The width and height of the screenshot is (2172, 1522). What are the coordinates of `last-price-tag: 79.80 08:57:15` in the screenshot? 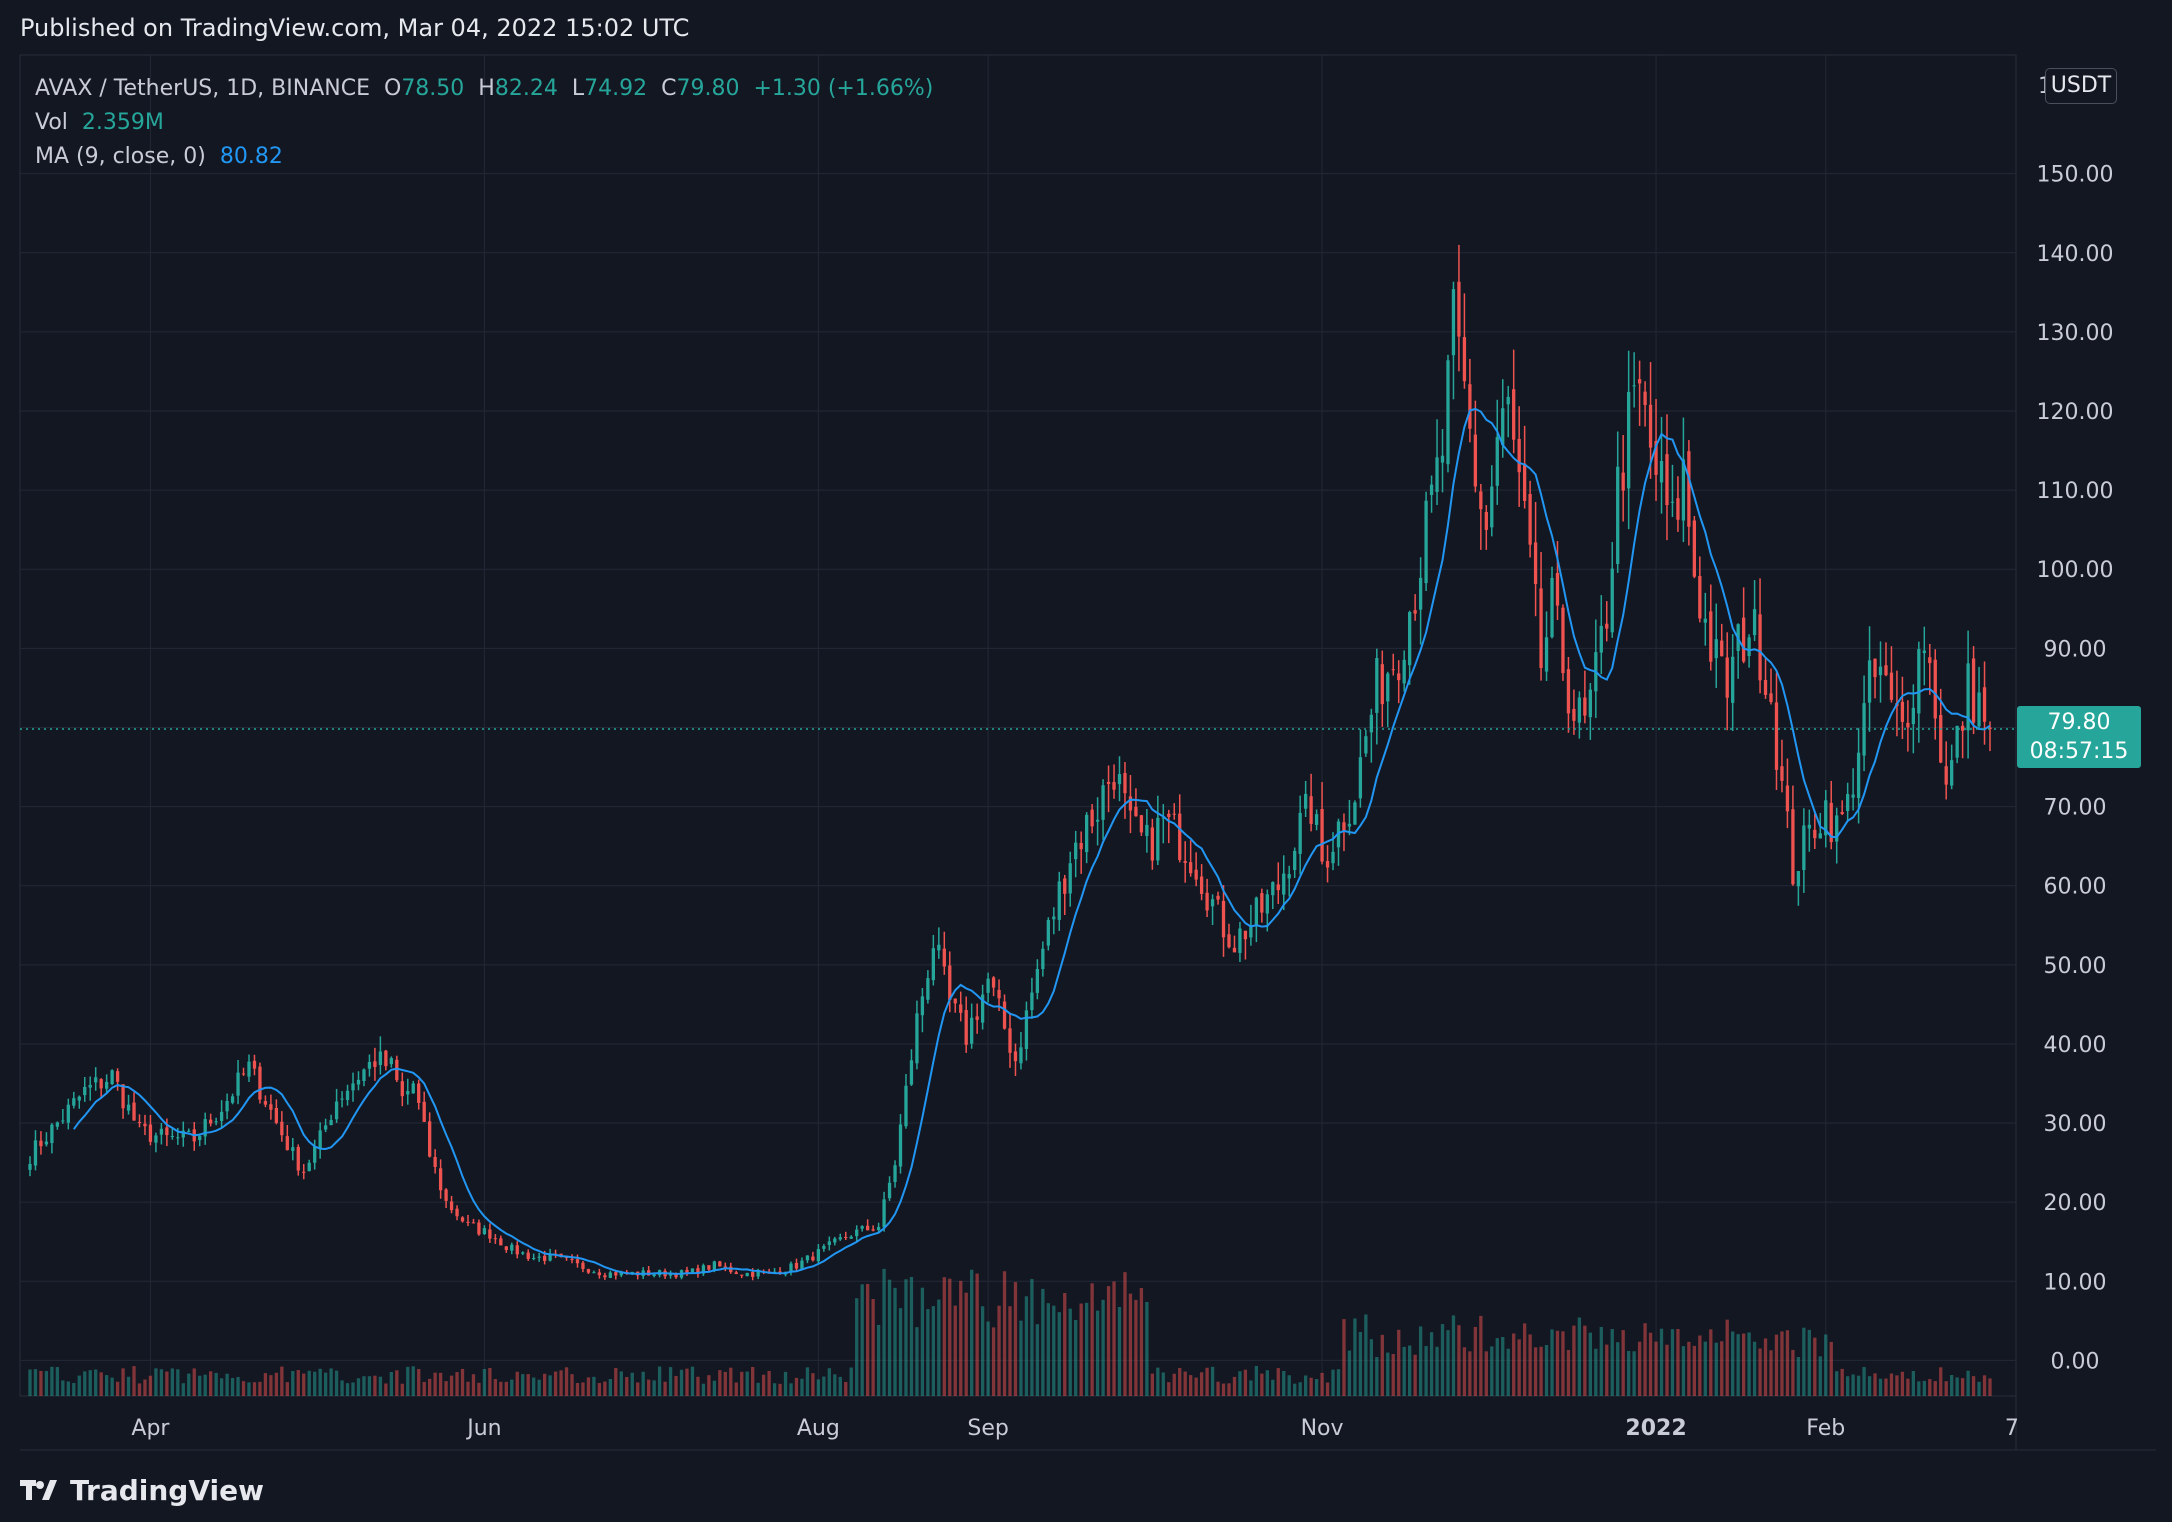 It's located at (2079, 737).